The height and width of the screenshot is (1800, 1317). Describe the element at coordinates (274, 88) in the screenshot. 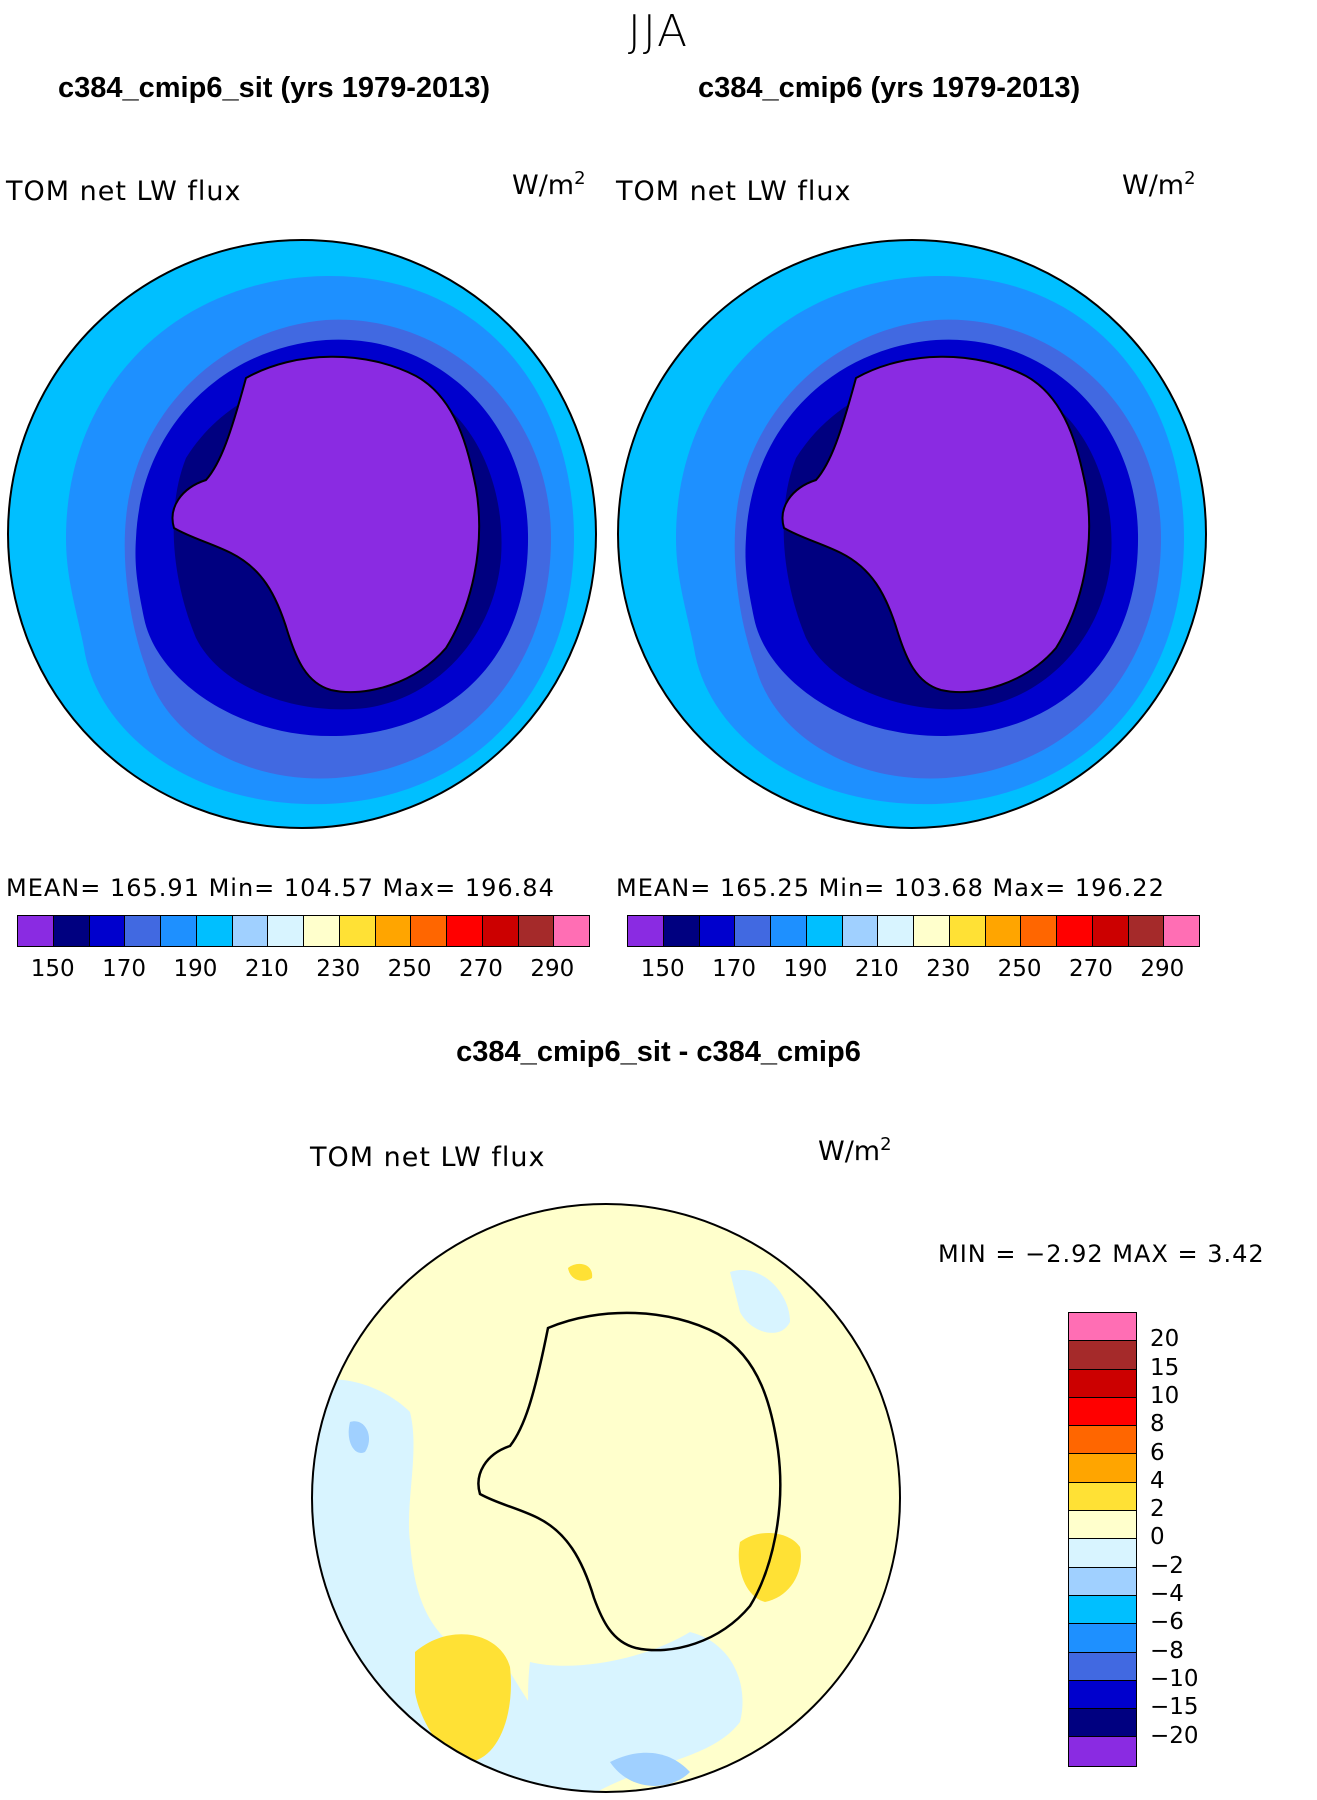

I see `panel-1-title: c384_cmip6_sit (yrs 1979-2013)` at that location.